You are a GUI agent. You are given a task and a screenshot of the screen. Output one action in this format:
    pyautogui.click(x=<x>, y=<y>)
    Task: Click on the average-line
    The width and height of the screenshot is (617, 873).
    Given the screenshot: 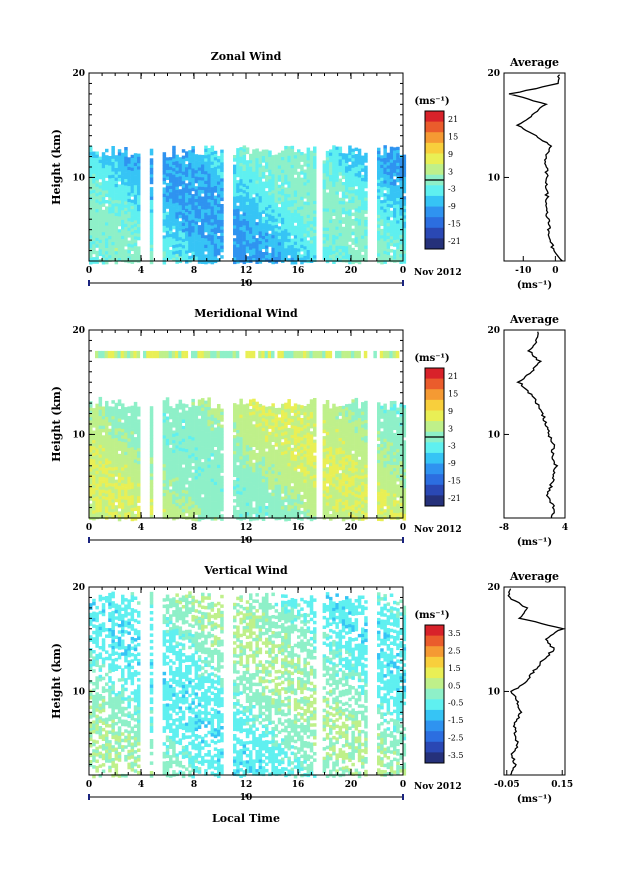 What is the action you would take?
    pyautogui.click(x=536, y=682)
    